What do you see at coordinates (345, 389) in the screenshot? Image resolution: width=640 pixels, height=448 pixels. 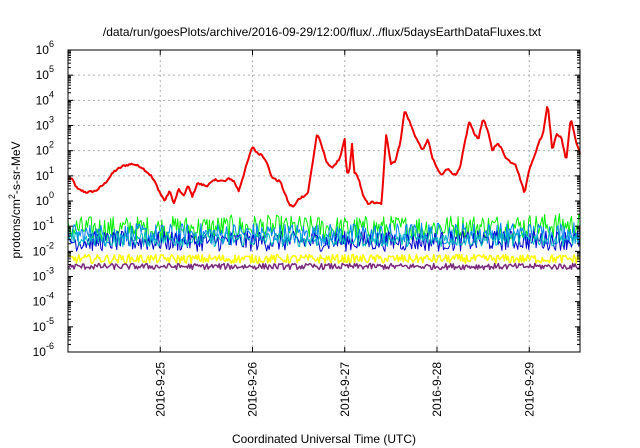 I see `x-tick-label: 2016-9-27` at bounding box center [345, 389].